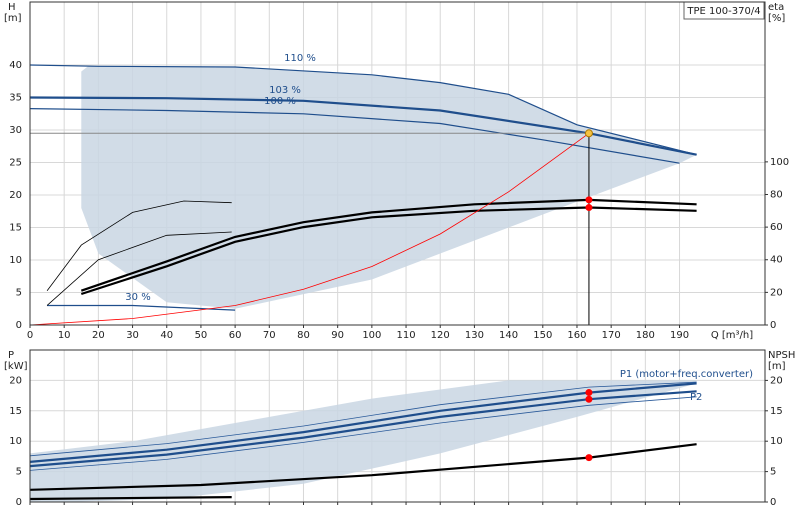 The image size is (800, 520). What do you see at coordinates (15, 65) in the screenshot?
I see `y-tick-label: 40` at bounding box center [15, 65].